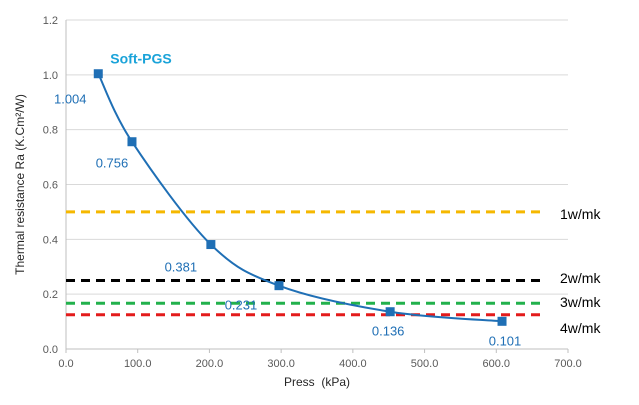 The height and width of the screenshot is (405, 639). Describe the element at coordinates (138, 364) in the screenshot. I see `x-tick-label: 100.0` at that location.